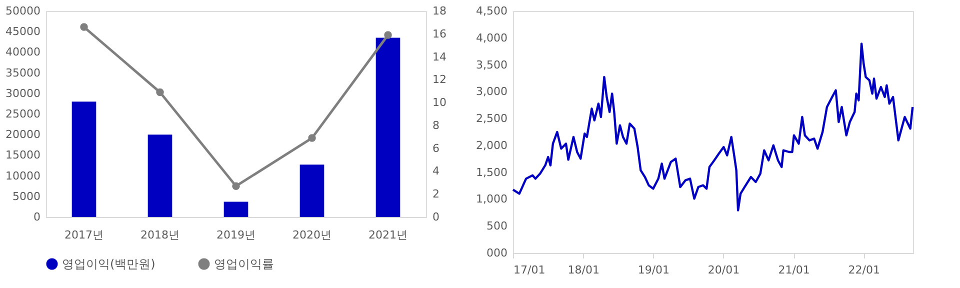 The image size is (960, 288). What do you see at coordinates (23, 93) in the screenshot?
I see `y-tick-label: 30000` at bounding box center [23, 93].